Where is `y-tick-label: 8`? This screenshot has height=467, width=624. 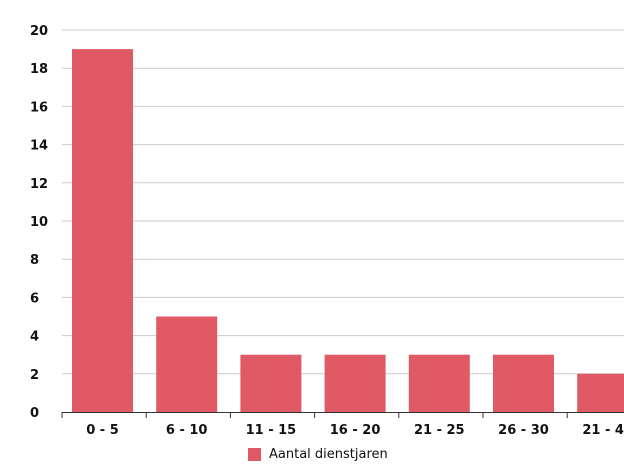
y-tick-label: 8 is located at coordinates (34, 260).